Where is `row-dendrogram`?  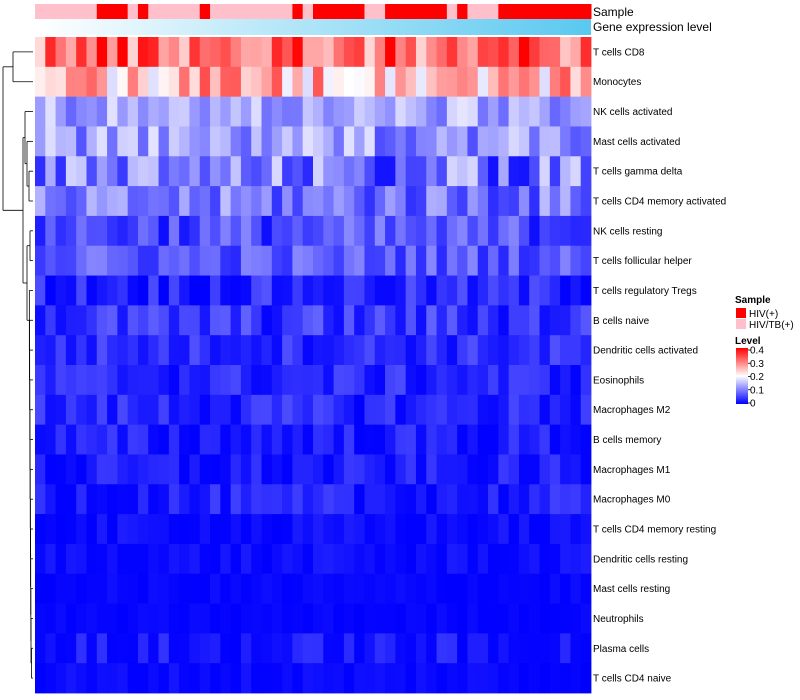
row-dendrogram is located at coordinates (17, 365).